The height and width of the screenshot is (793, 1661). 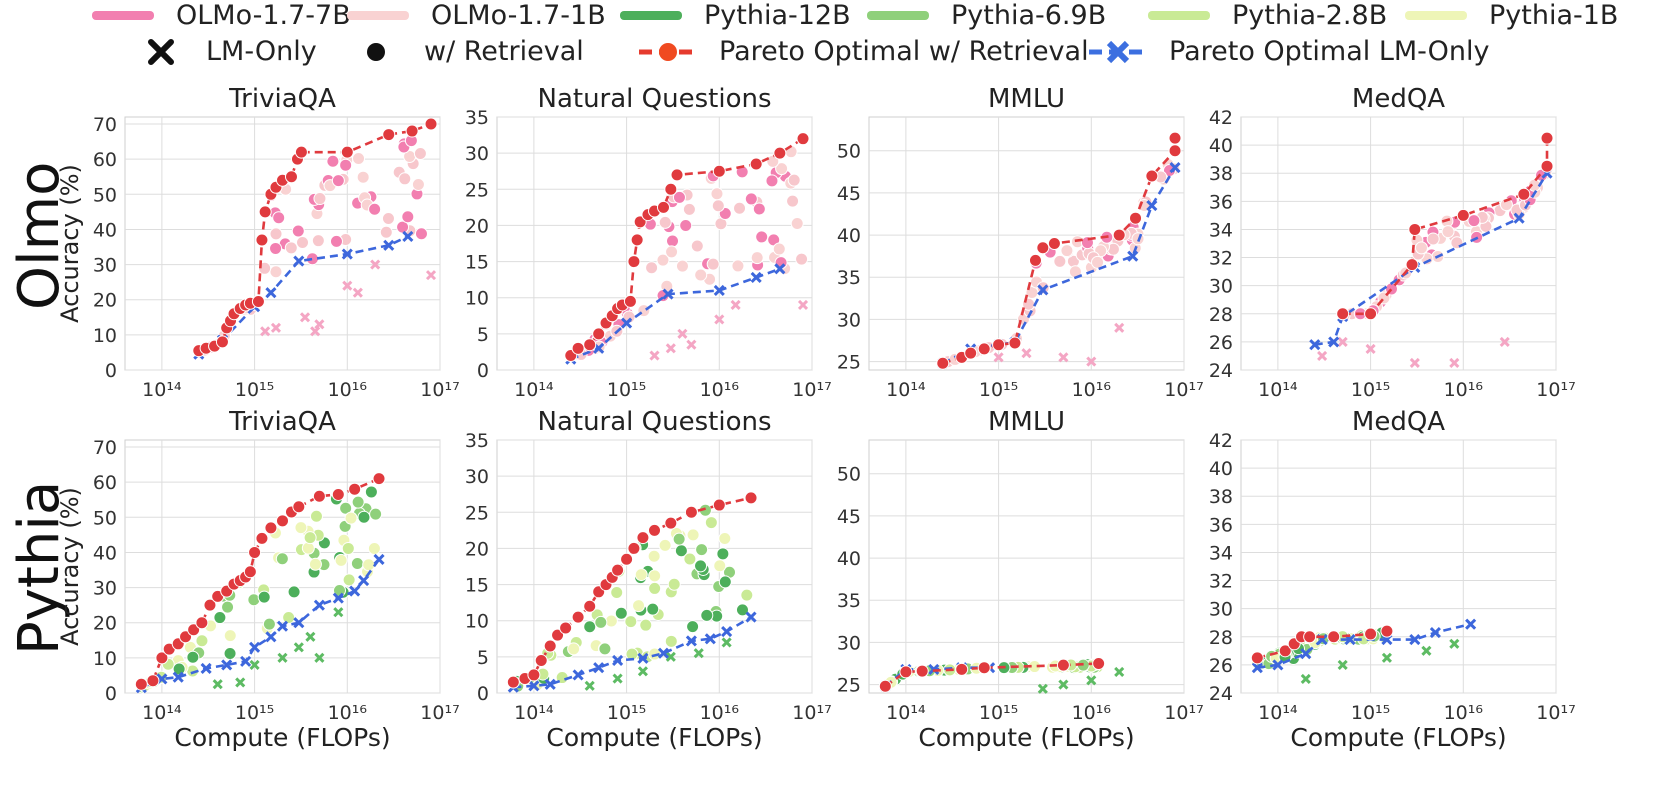 I want to click on y-tick-label: 24, so click(x=1221, y=371).